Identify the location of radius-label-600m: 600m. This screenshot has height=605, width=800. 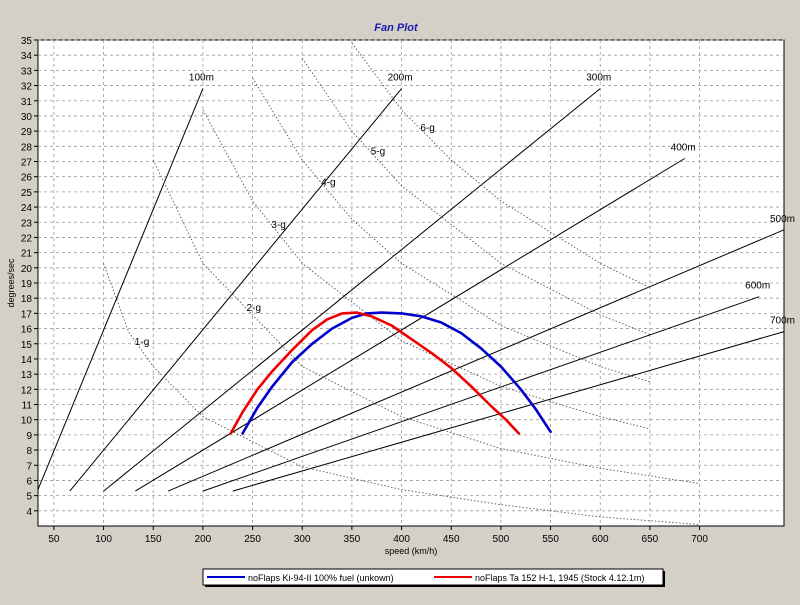
(757, 286).